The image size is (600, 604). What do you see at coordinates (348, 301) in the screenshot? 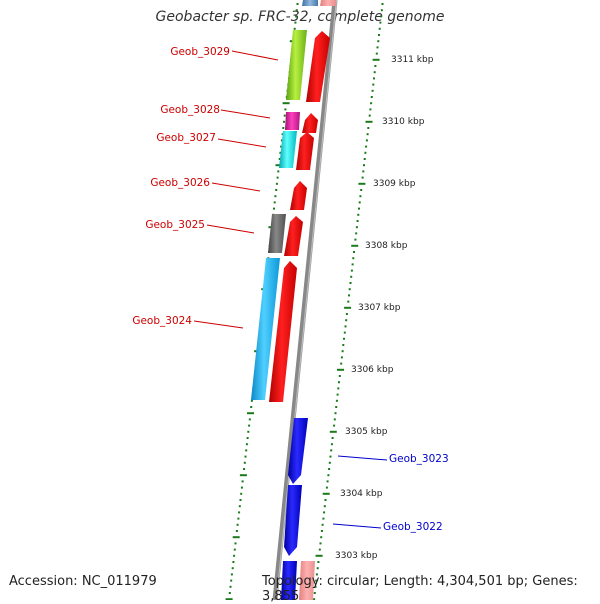
I see `outer-tick-track` at bounding box center [348, 301].